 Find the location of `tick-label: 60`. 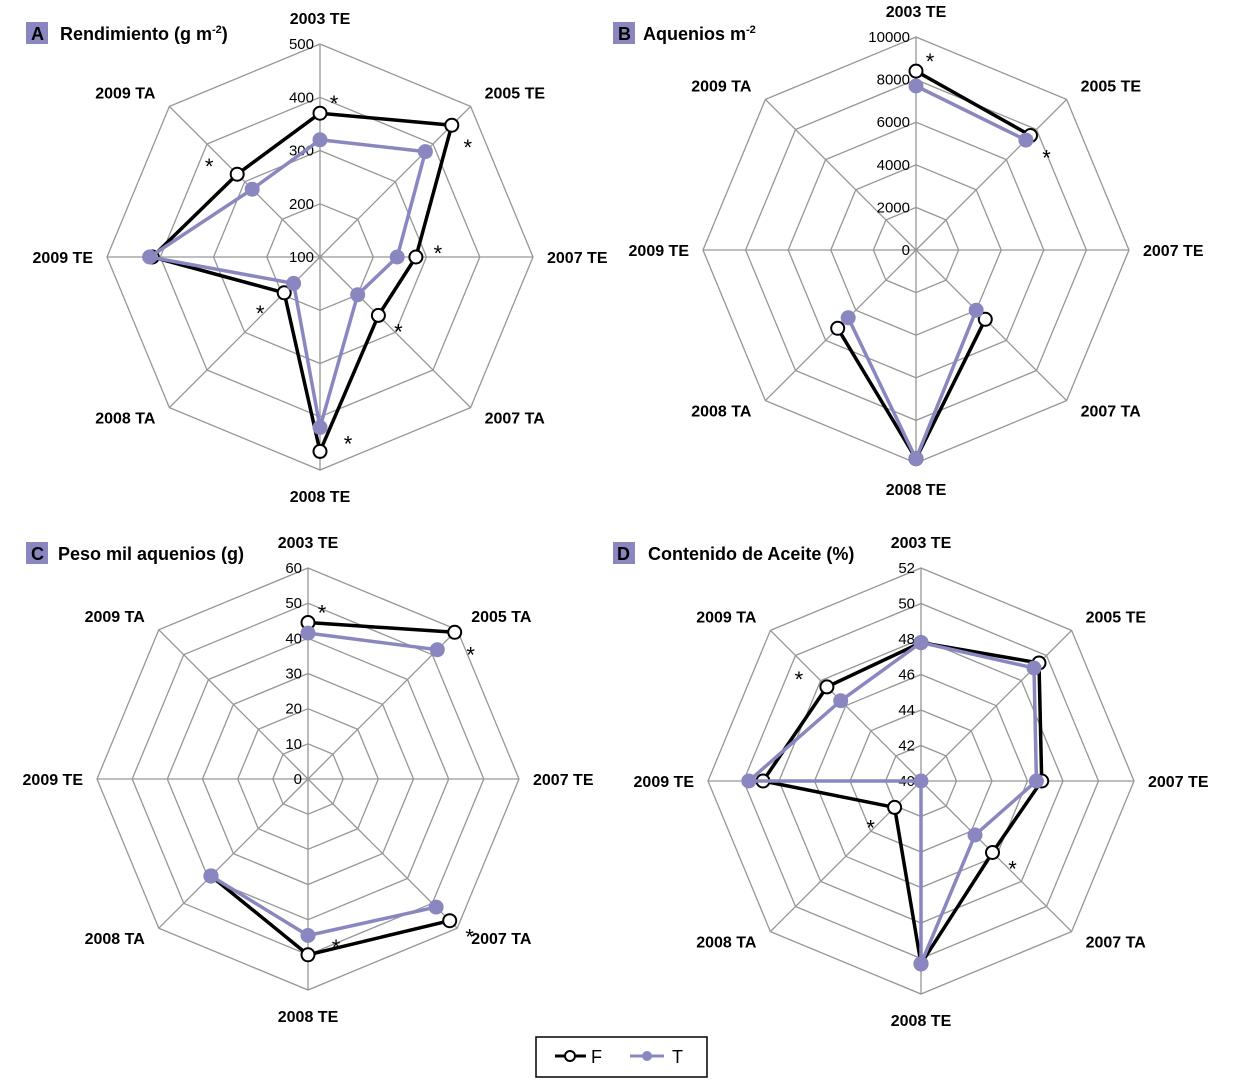

tick-label: 60 is located at coordinates (293, 568).